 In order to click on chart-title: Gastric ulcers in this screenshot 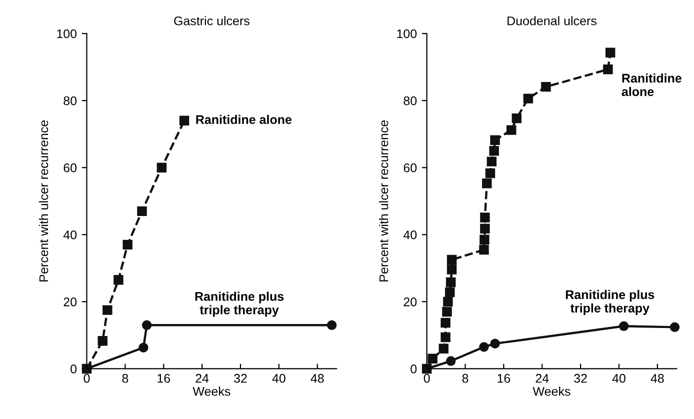, I will do `click(212, 21)`.